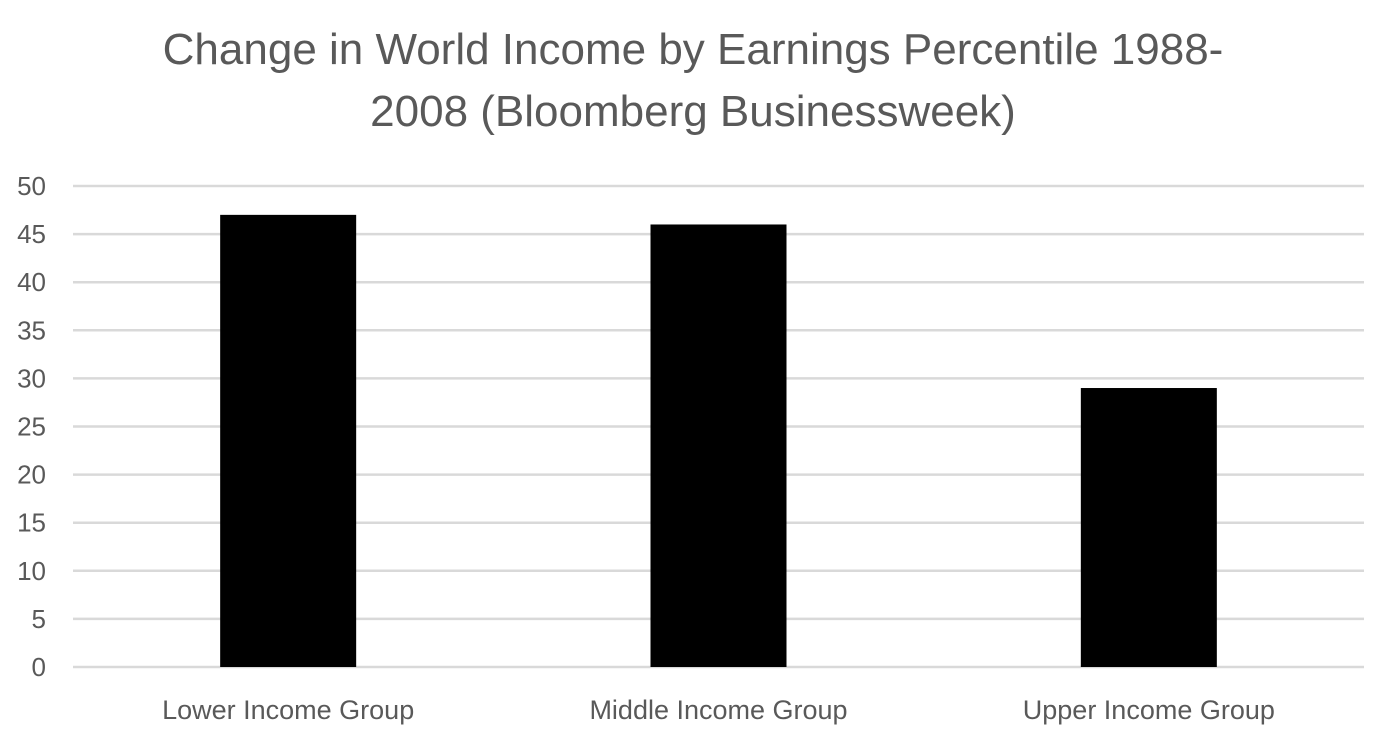 Image resolution: width=1386 pixels, height=737 pixels. I want to click on y-tick-label: 20, so click(31, 475).